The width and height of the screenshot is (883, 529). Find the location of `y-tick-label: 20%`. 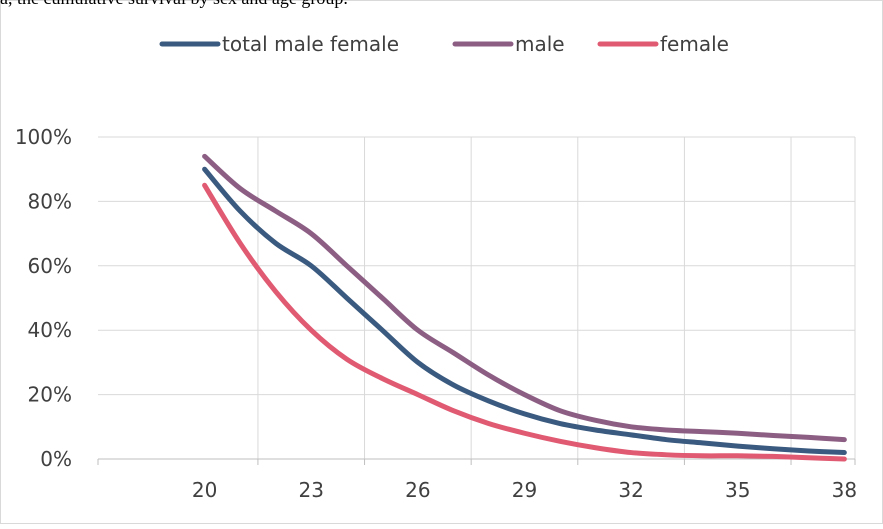

y-tick-label: 20% is located at coordinates (50, 395).